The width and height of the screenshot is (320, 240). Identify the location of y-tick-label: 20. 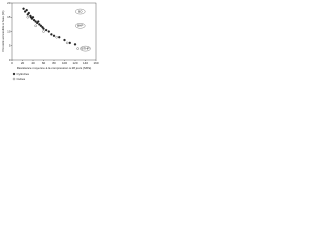
(9, 3).